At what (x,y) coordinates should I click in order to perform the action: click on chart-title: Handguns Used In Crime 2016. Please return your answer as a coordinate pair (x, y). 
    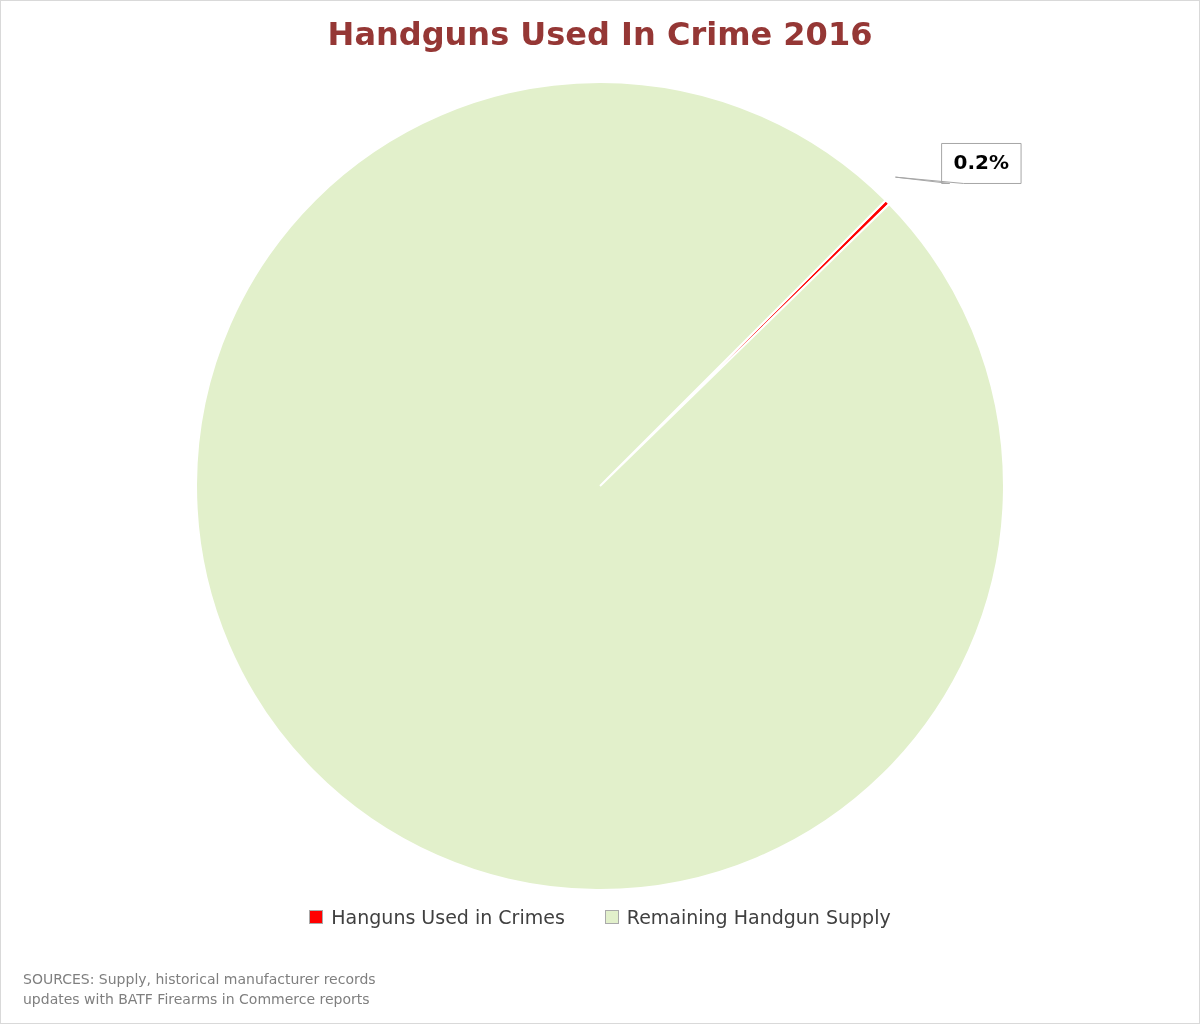
    Looking at the image, I should click on (600, 34).